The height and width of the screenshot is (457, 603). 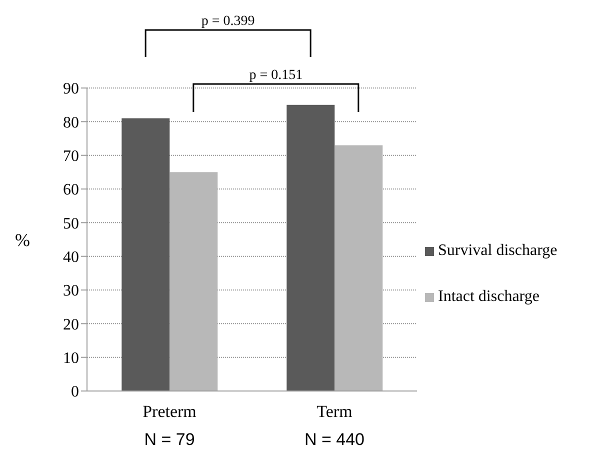 I want to click on y-tick-label: 90, so click(x=71, y=89).